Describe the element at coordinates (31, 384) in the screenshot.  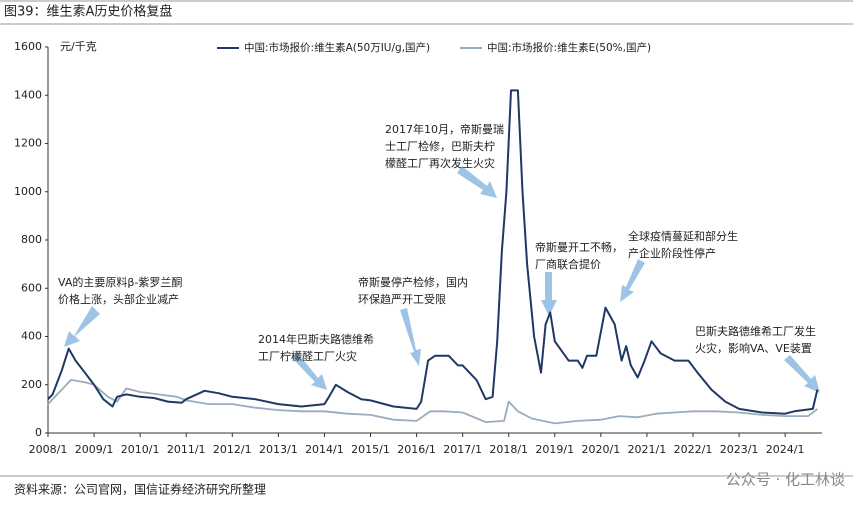
I see `y-tick-label: 200` at that location.